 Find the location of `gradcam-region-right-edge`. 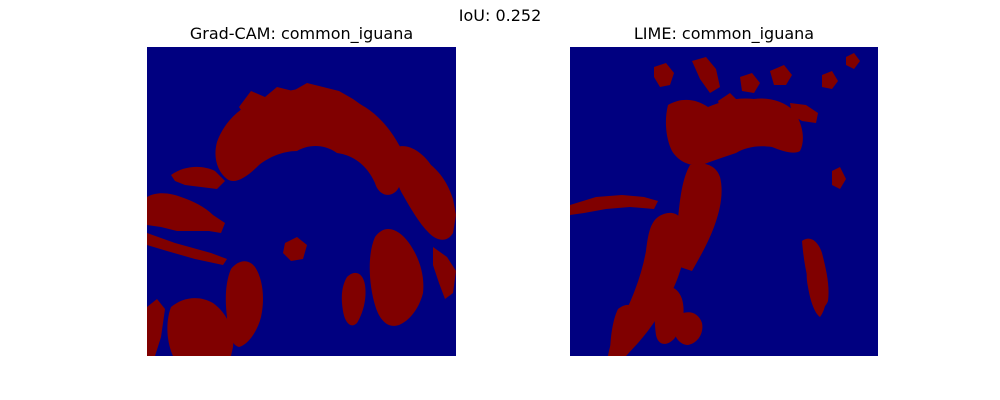

gradcam-region-right-edge is located at coordinates (444, 273).